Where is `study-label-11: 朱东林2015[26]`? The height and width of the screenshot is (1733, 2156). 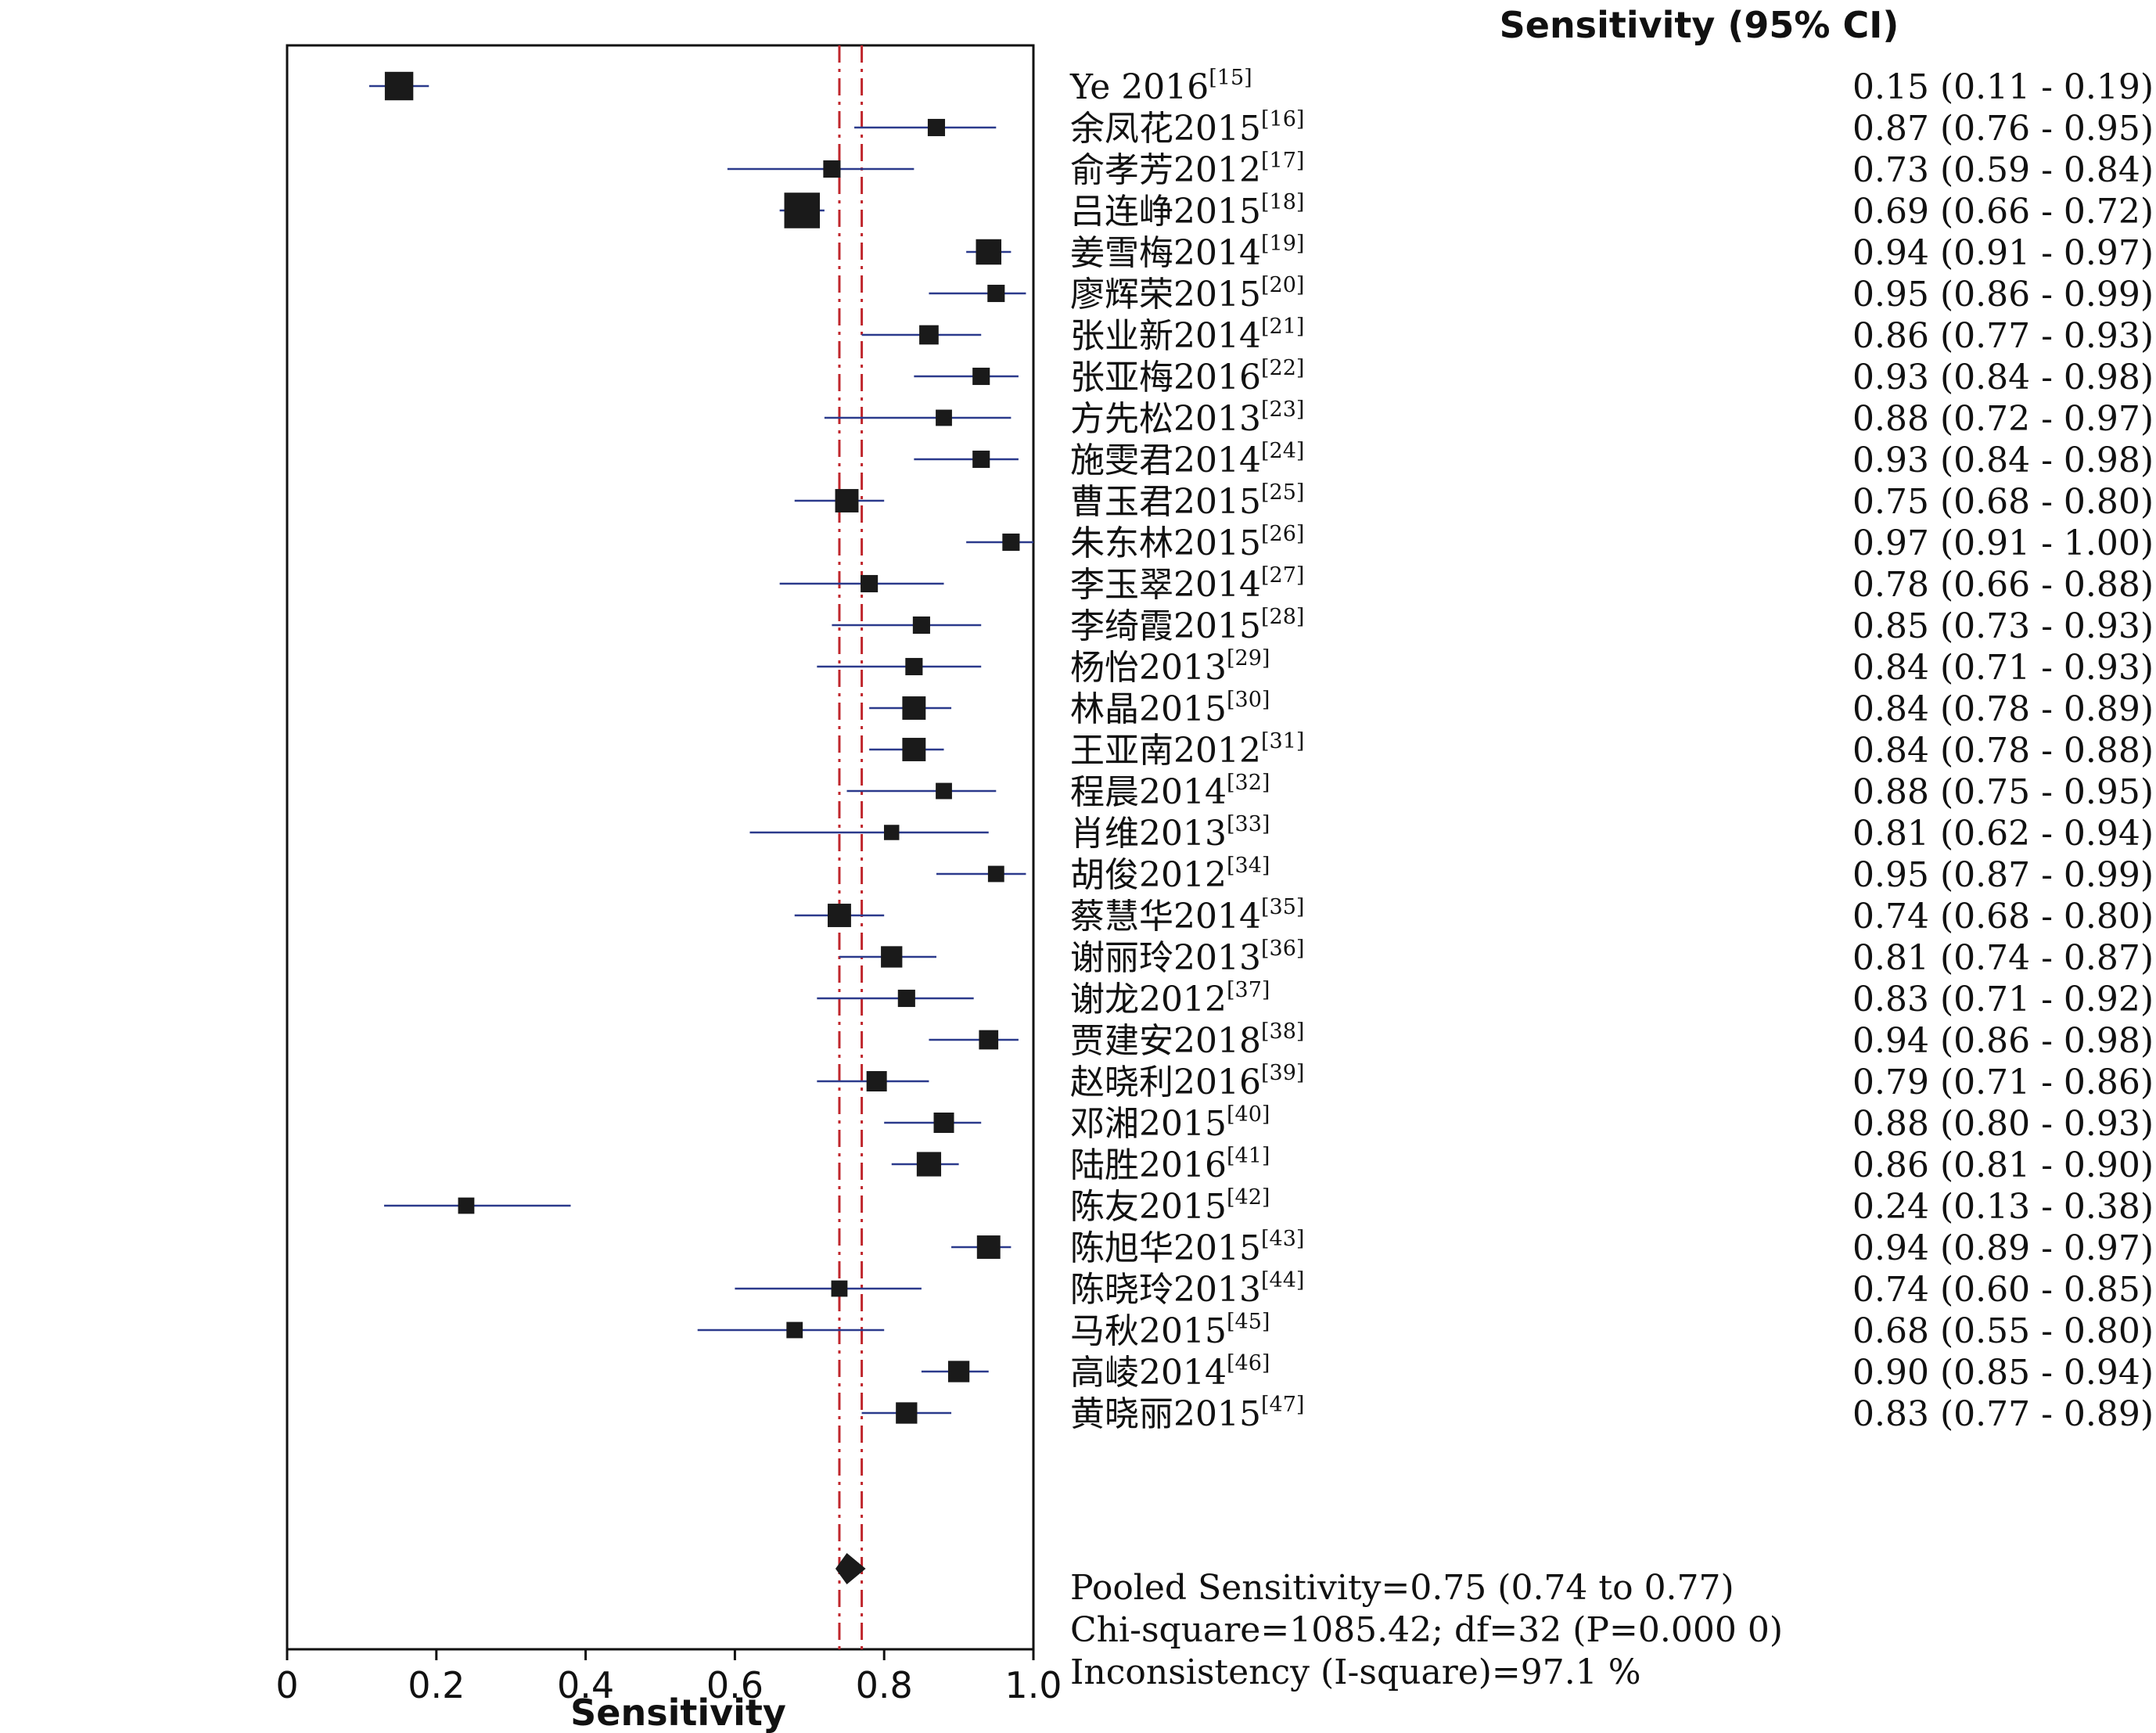
study-label-11: 朱东林2015[26] is located at coordinates (1187, 542).